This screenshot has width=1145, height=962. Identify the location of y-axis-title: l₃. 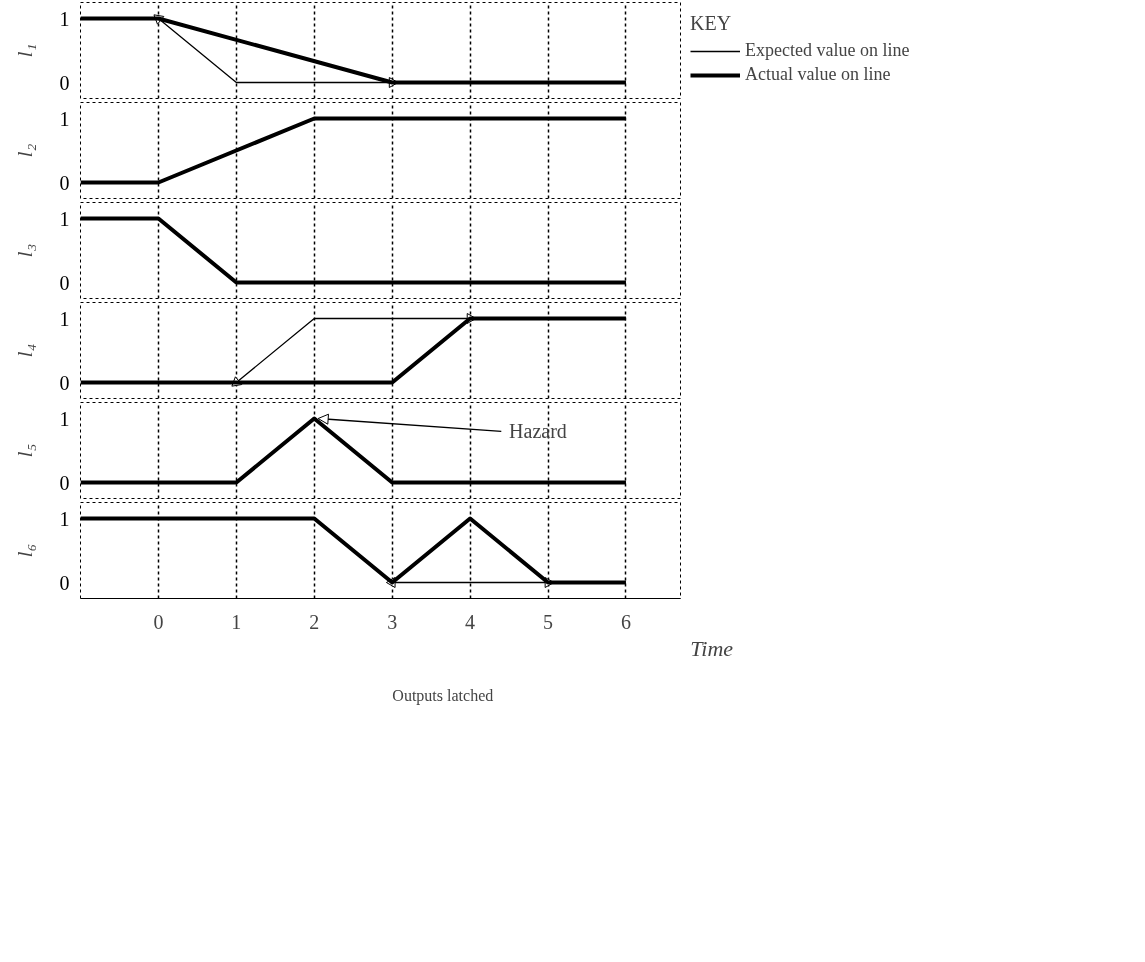
(24, 250).